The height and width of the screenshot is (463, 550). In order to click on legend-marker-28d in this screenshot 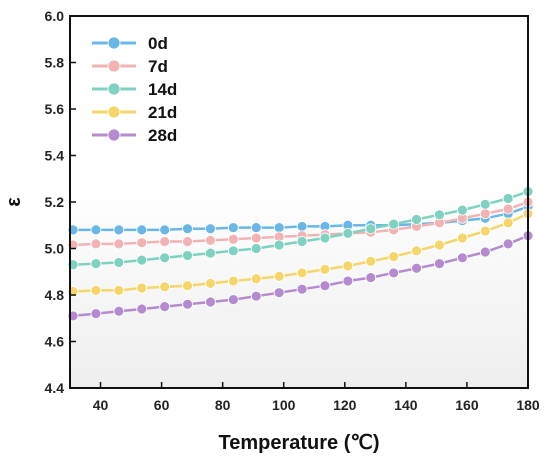, I will do `click(114, 135)`.